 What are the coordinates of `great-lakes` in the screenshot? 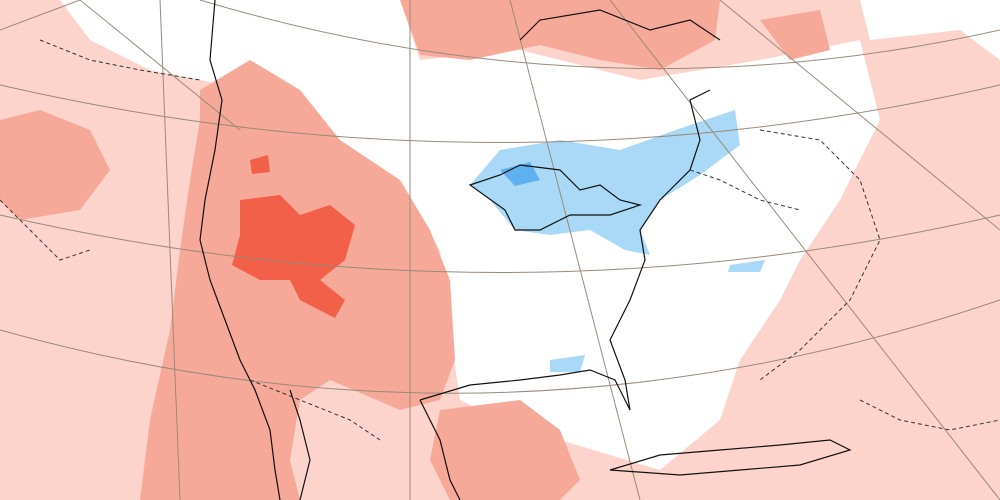 It's located at (555, 197).